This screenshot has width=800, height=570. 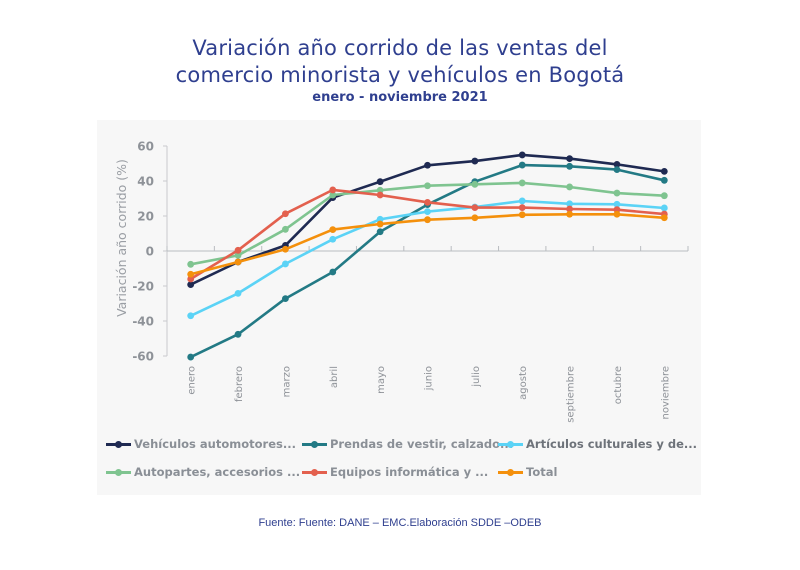 I want to click on y-tick-label: 0, so click(x=150, y=252).